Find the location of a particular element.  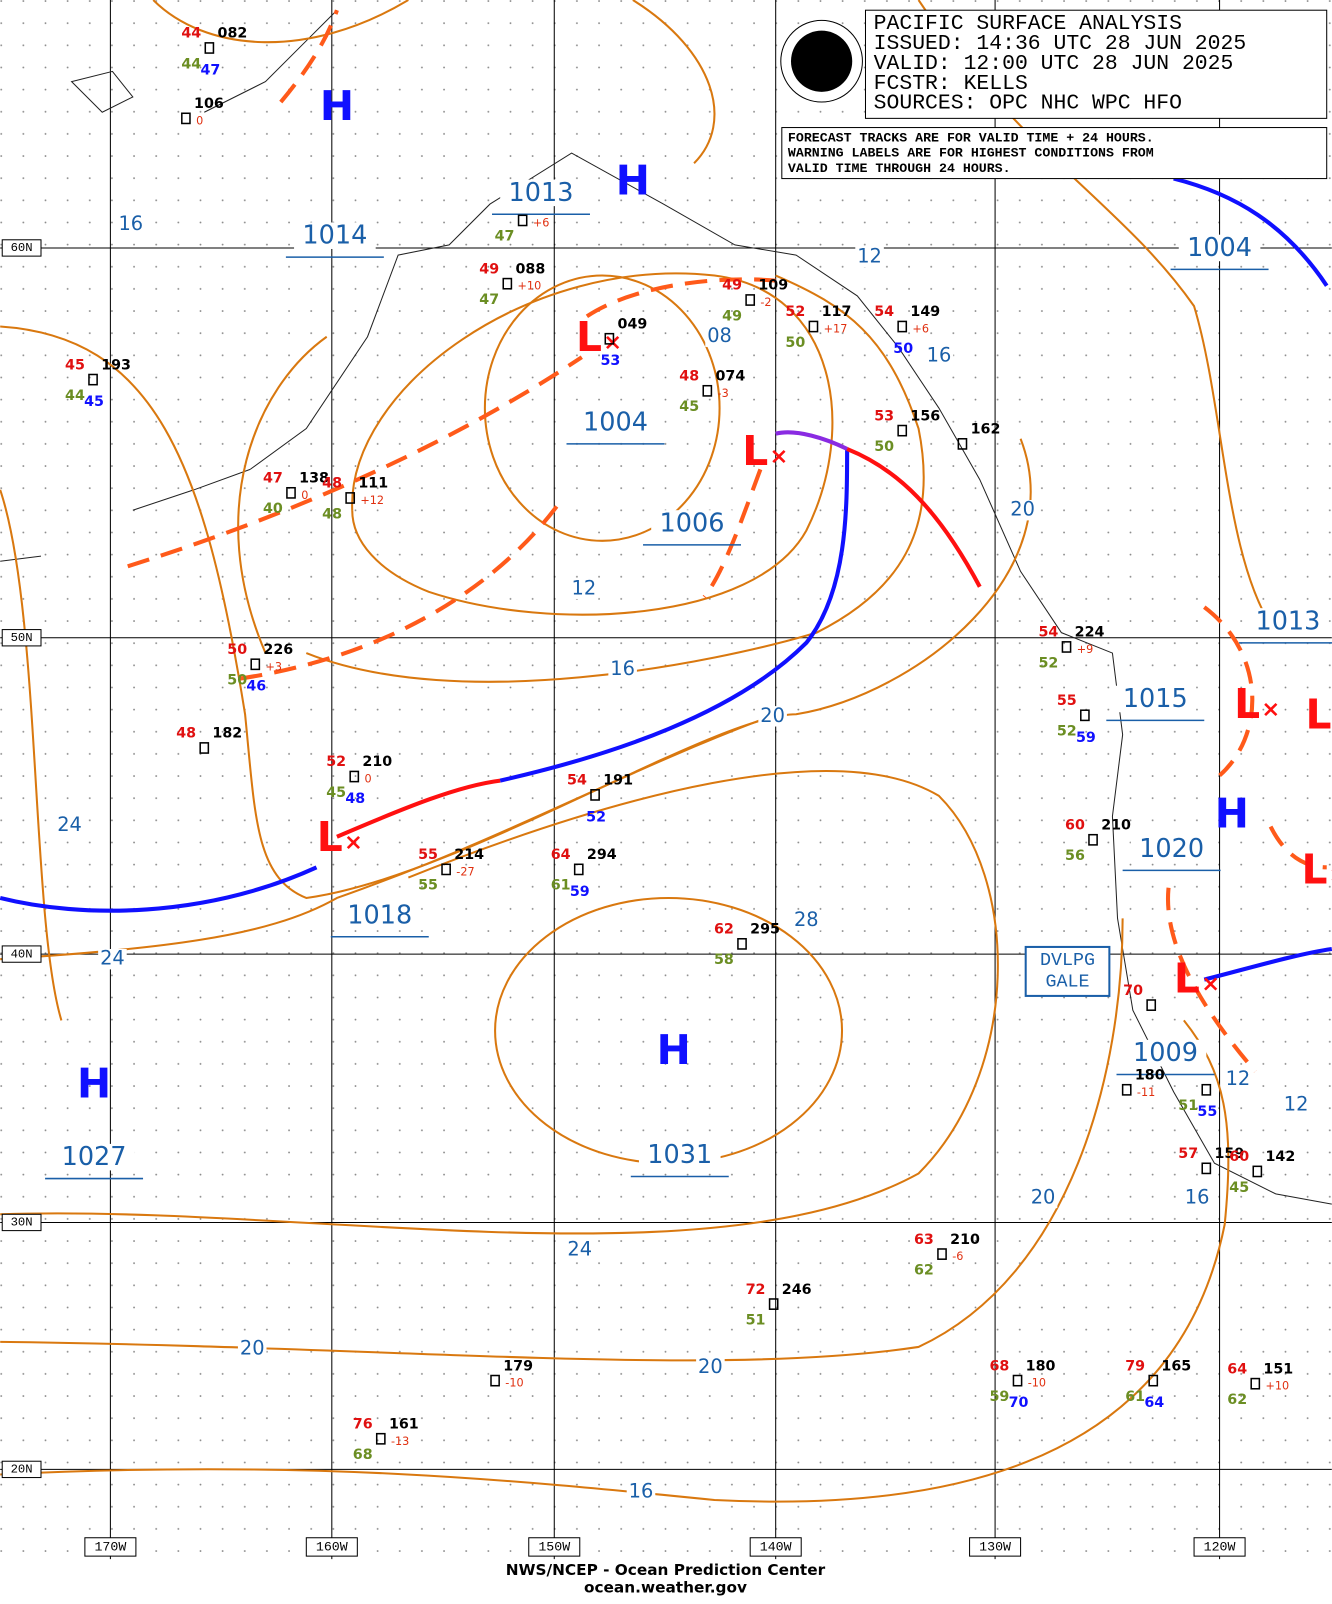

station-tendency: 0 is located at coordinates (367, 779).